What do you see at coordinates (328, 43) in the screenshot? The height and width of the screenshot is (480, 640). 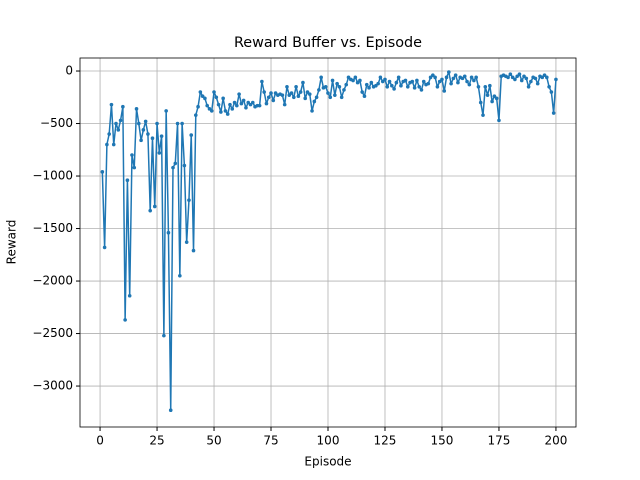 I see `chart-title: Reward Buffer vs. Episode` at bounding box center [328, 43].